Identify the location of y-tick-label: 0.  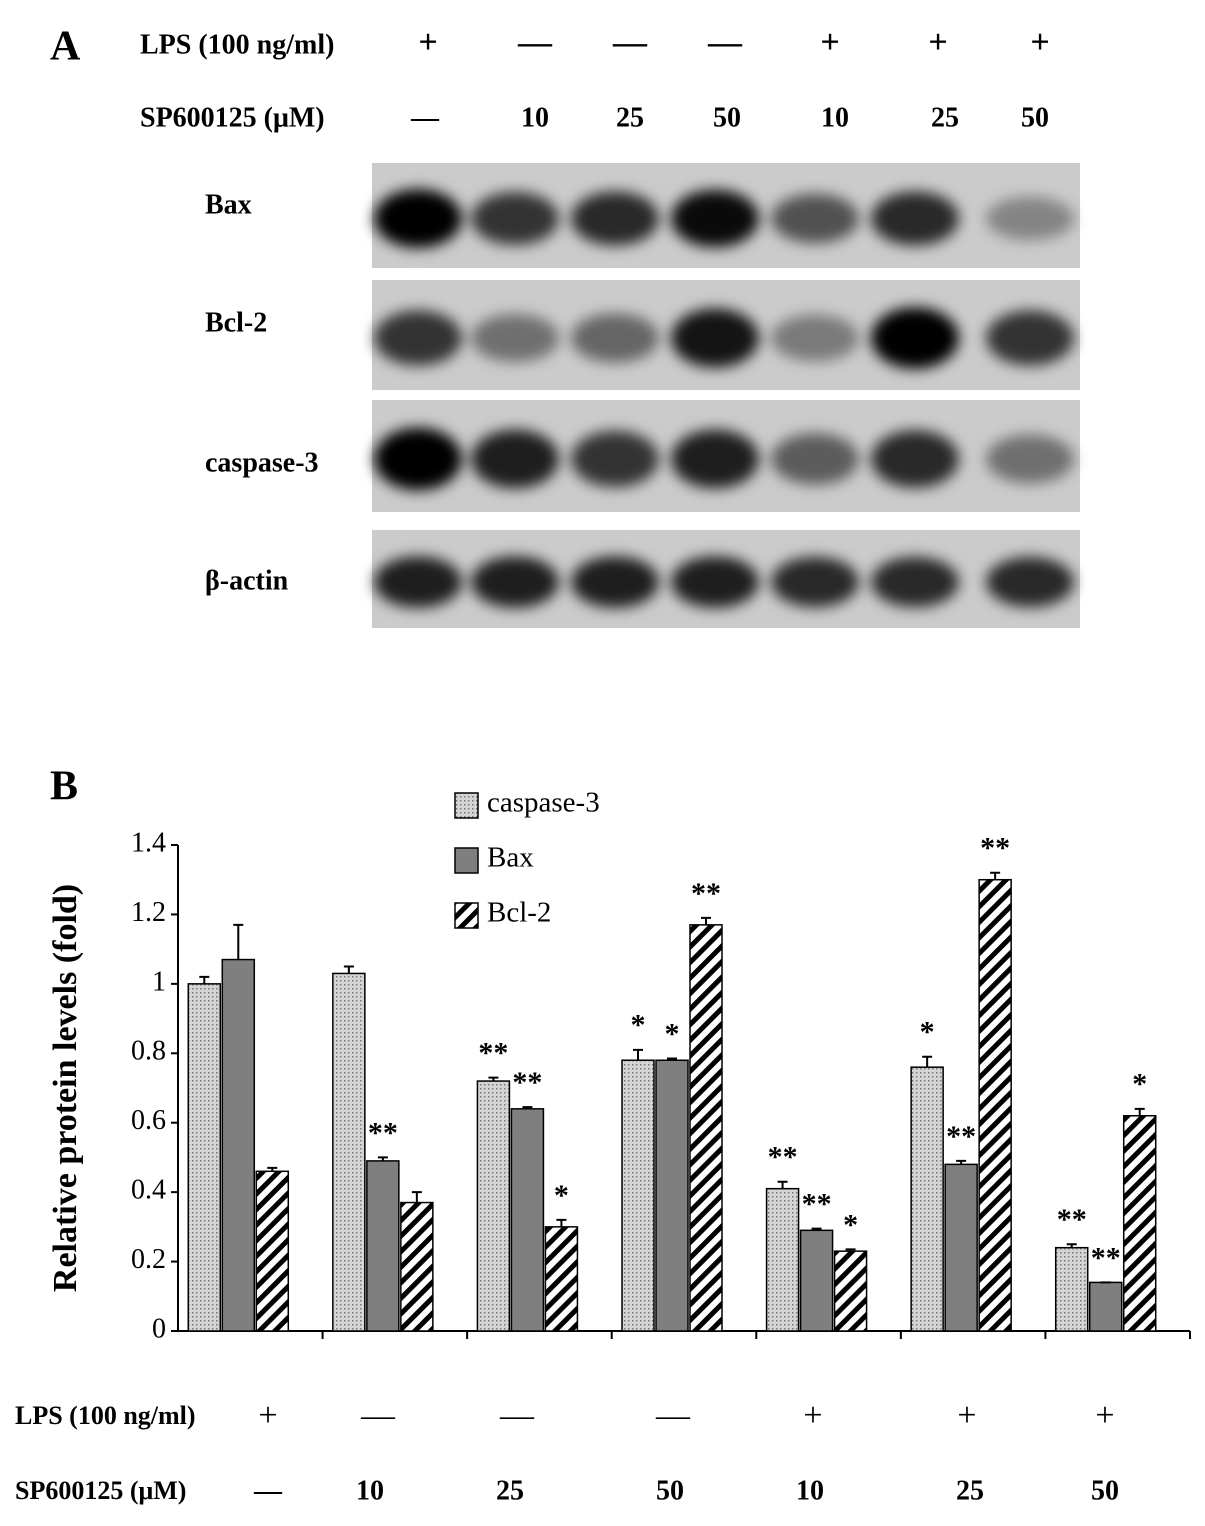
(159, 1328).